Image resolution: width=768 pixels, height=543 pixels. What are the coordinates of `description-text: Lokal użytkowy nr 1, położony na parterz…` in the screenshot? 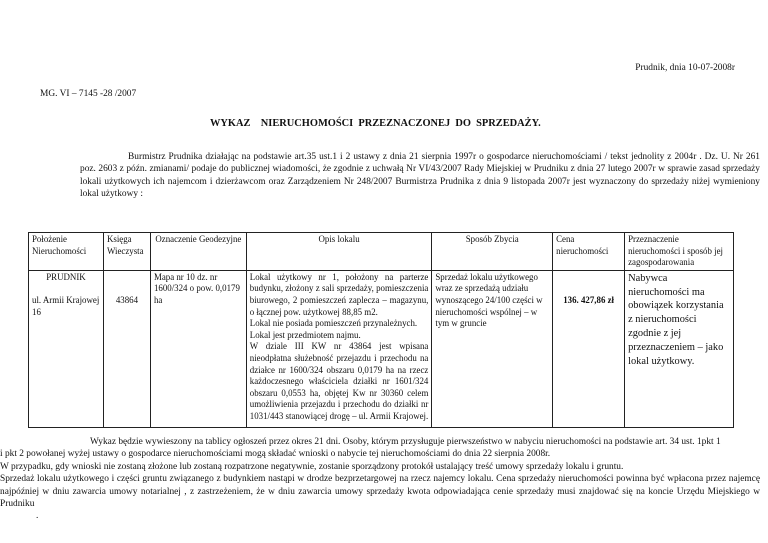 It's located at (339, 294).